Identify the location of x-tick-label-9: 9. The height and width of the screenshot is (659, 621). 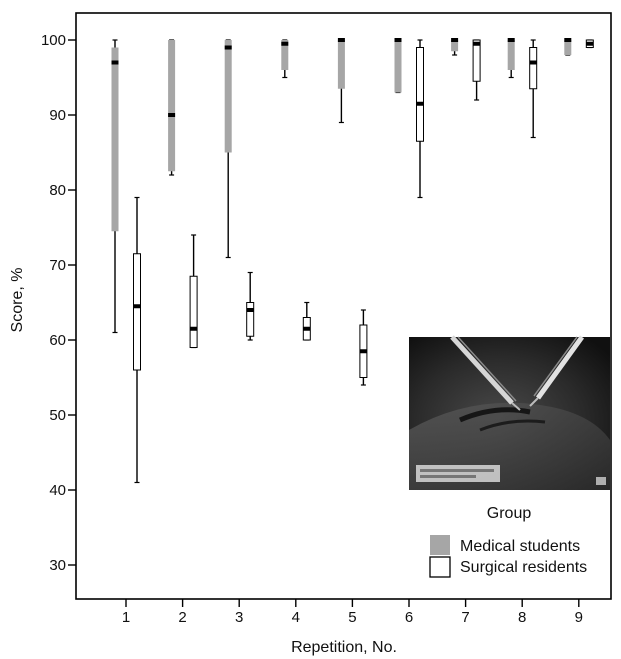
(579, 617).